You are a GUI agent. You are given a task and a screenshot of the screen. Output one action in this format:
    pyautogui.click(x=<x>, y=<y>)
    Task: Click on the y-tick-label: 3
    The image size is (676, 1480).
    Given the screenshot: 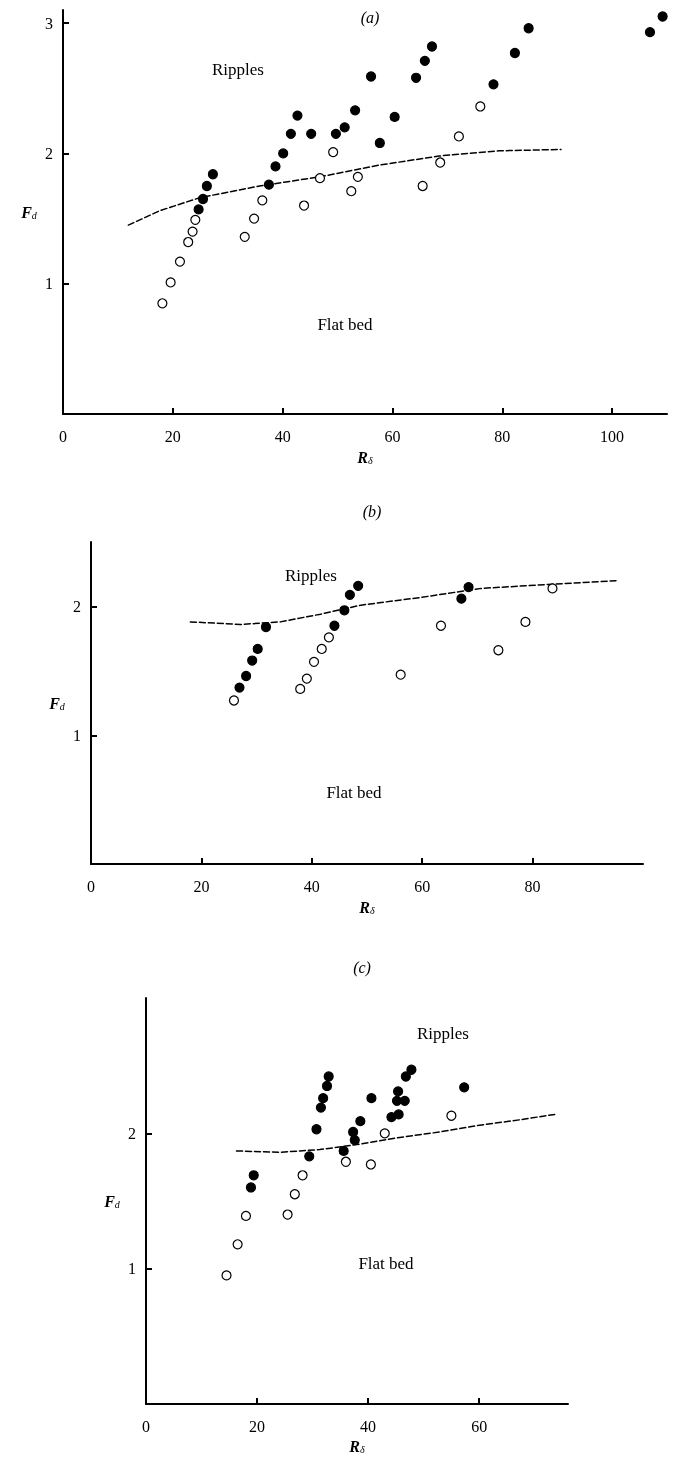 What is the action you would take?
    pyautogui.click(x=49, y=23)
    